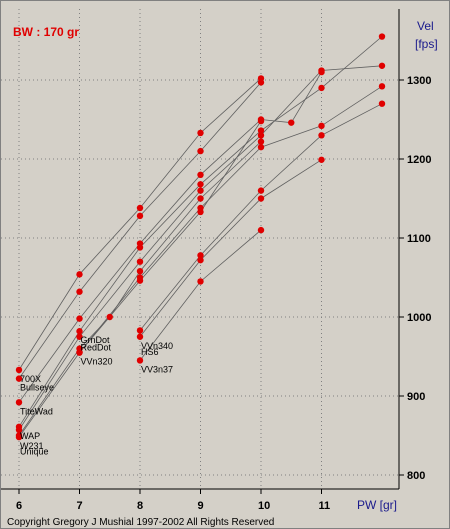  Describe the element at coordinates (36, 411) in the screenshot. I see `point-label: TiteWad` at that location.